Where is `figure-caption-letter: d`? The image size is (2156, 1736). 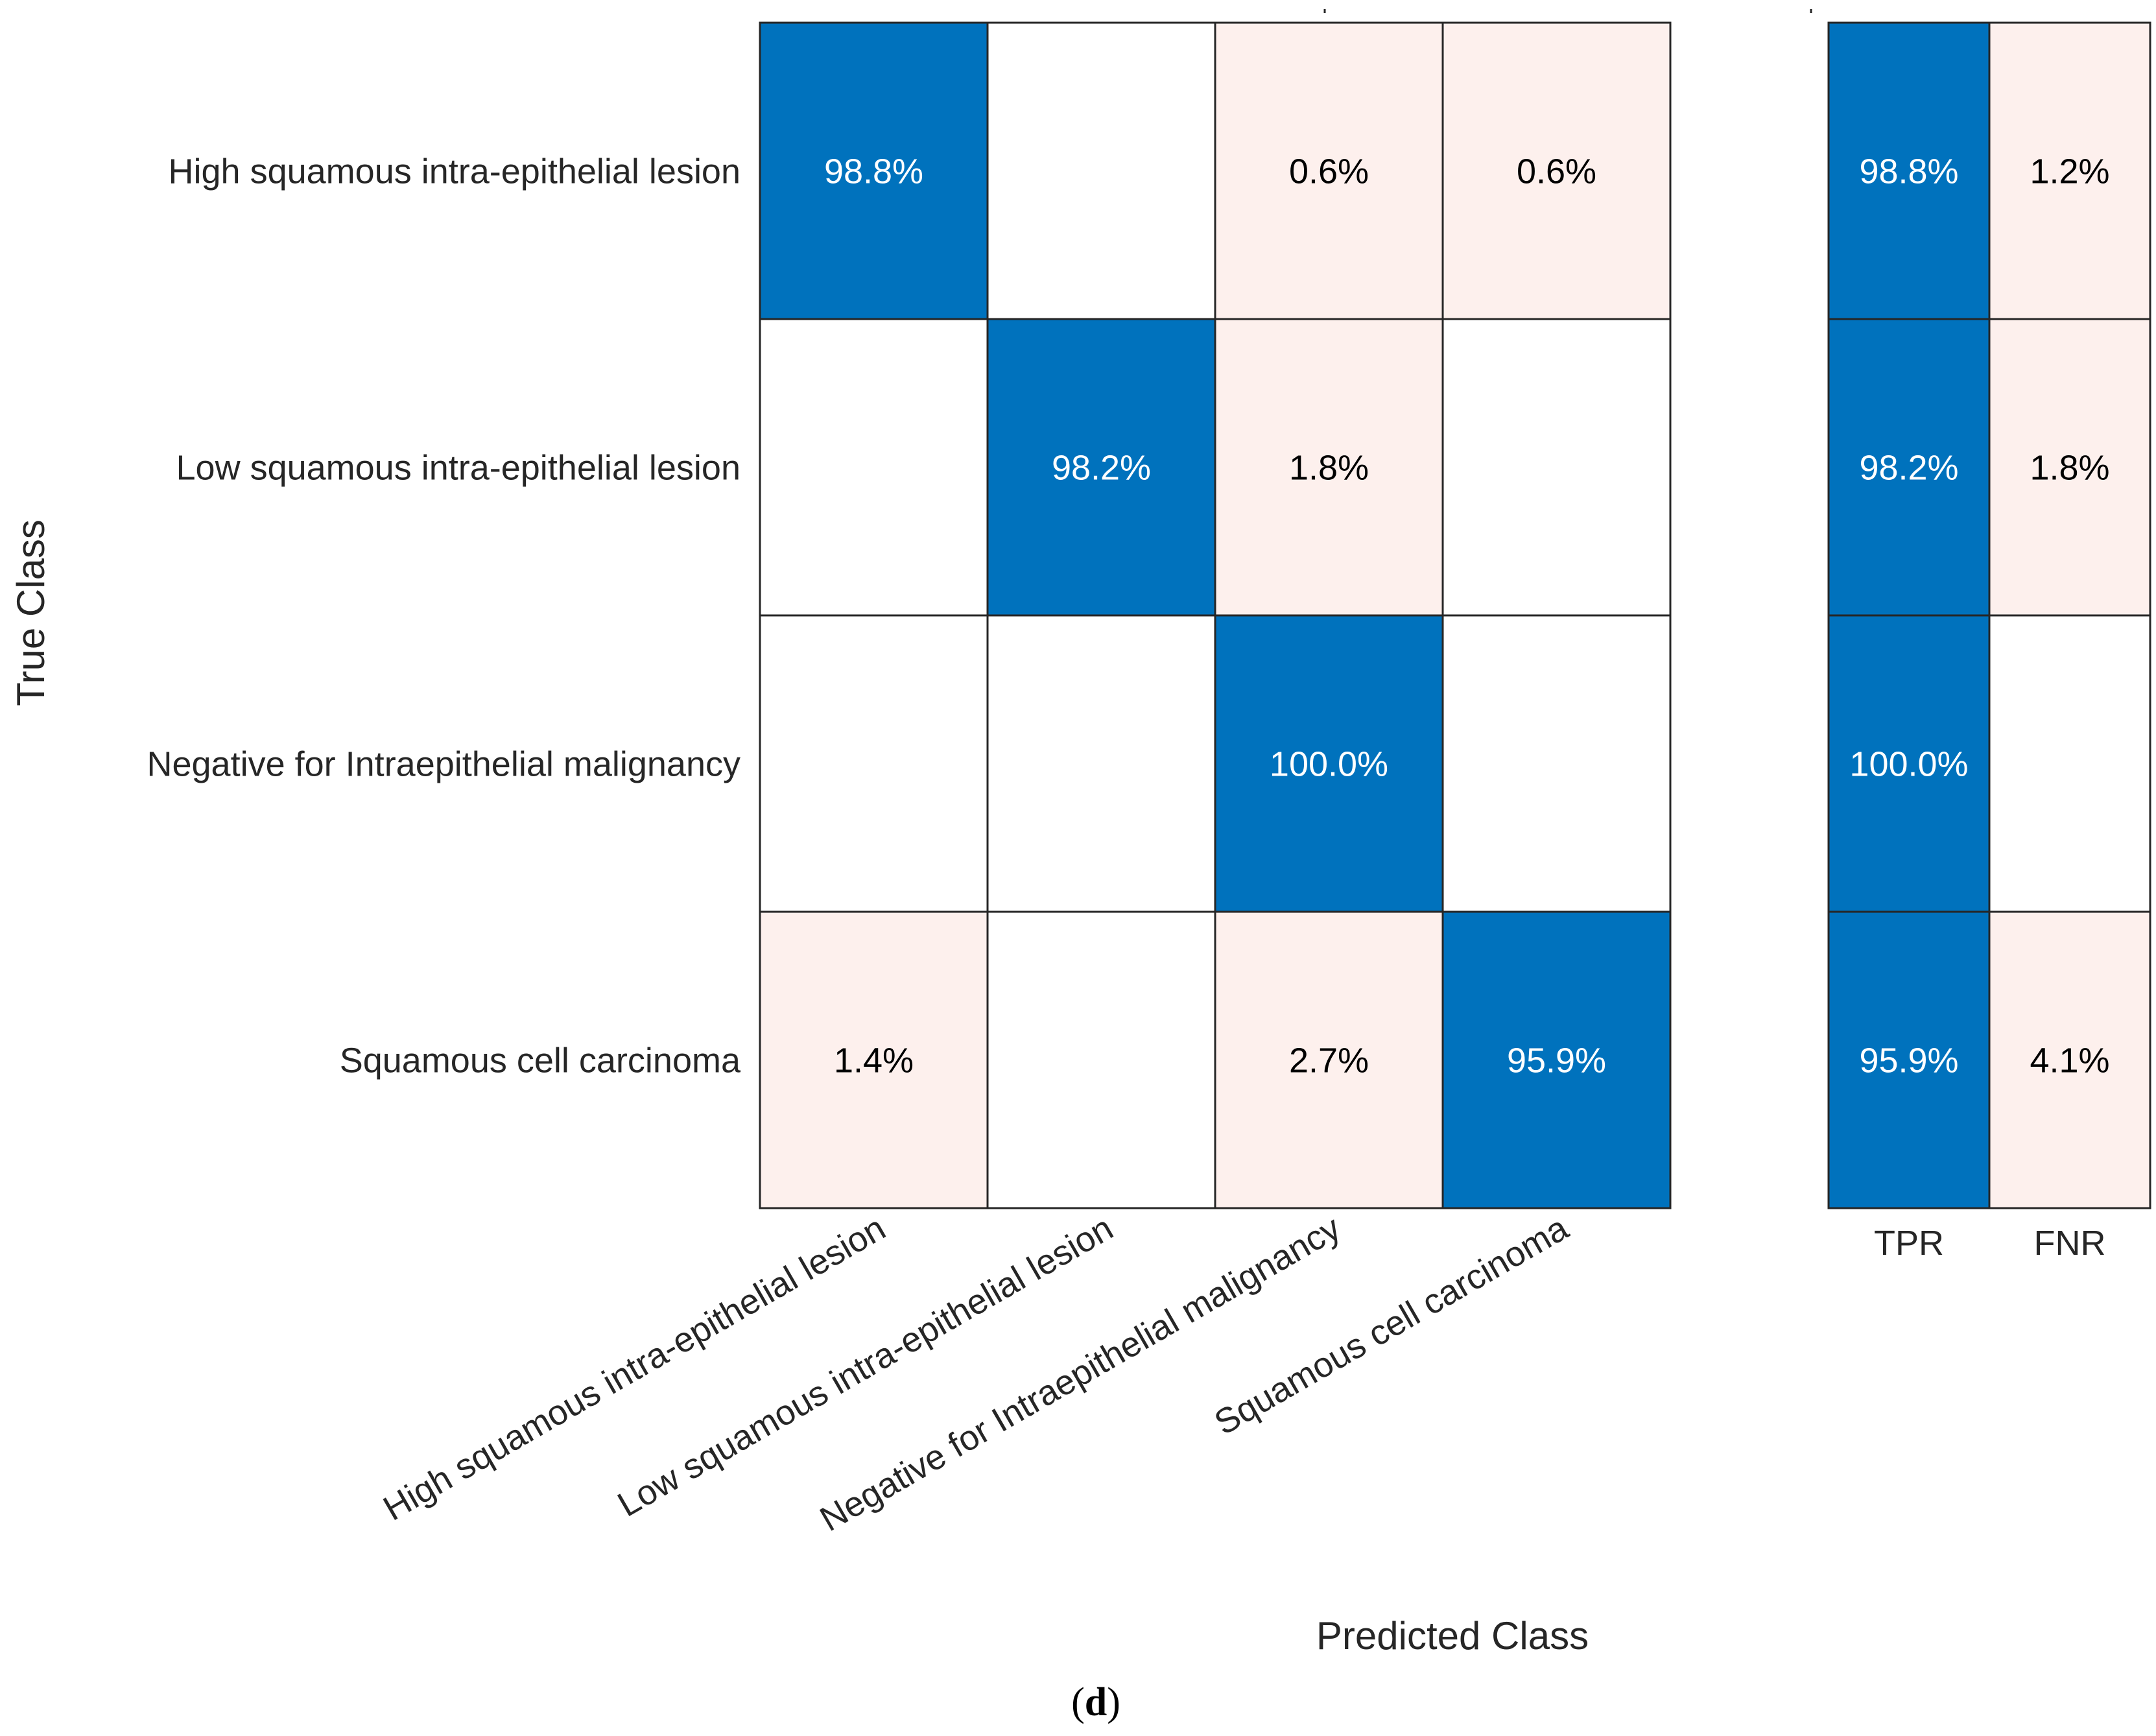
figure-caption-letter: d is located at coordinates (1096, 1702).